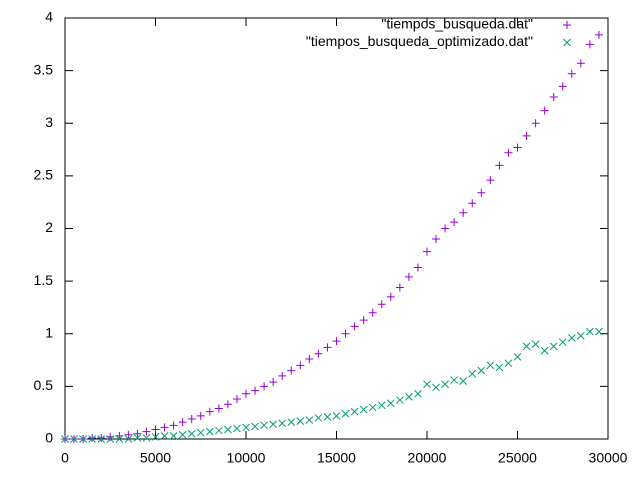 The width and height of the screenshot is (640, 480). I want to click on x-tick-label: 20000, so click(427, 458).